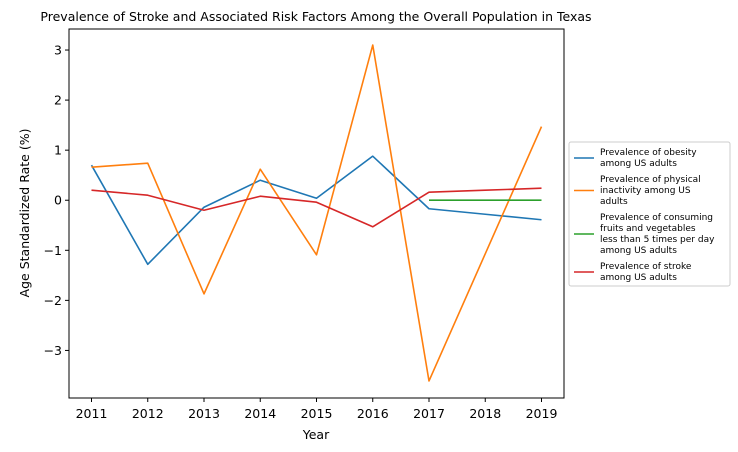  What do you see at coordinates (53, 250) in the screenshot?
I see `y-tick-label: −1` at bounding box center [53, 250].